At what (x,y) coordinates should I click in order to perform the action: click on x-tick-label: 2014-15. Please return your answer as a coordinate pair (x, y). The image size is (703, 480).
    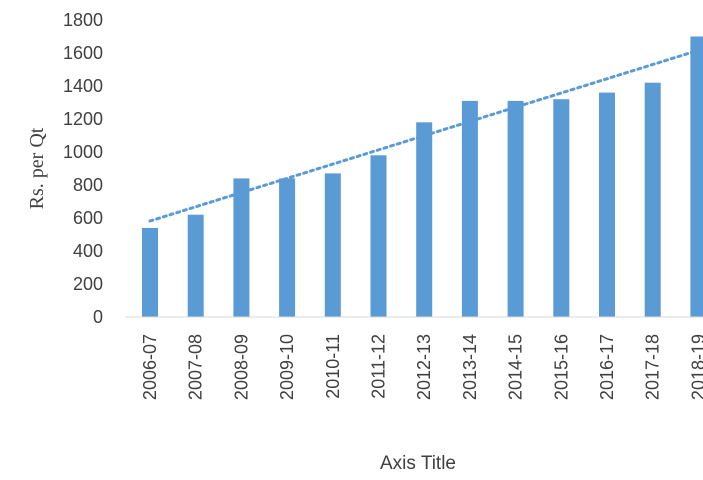
    Looking at the image, I should click on (516, 367).